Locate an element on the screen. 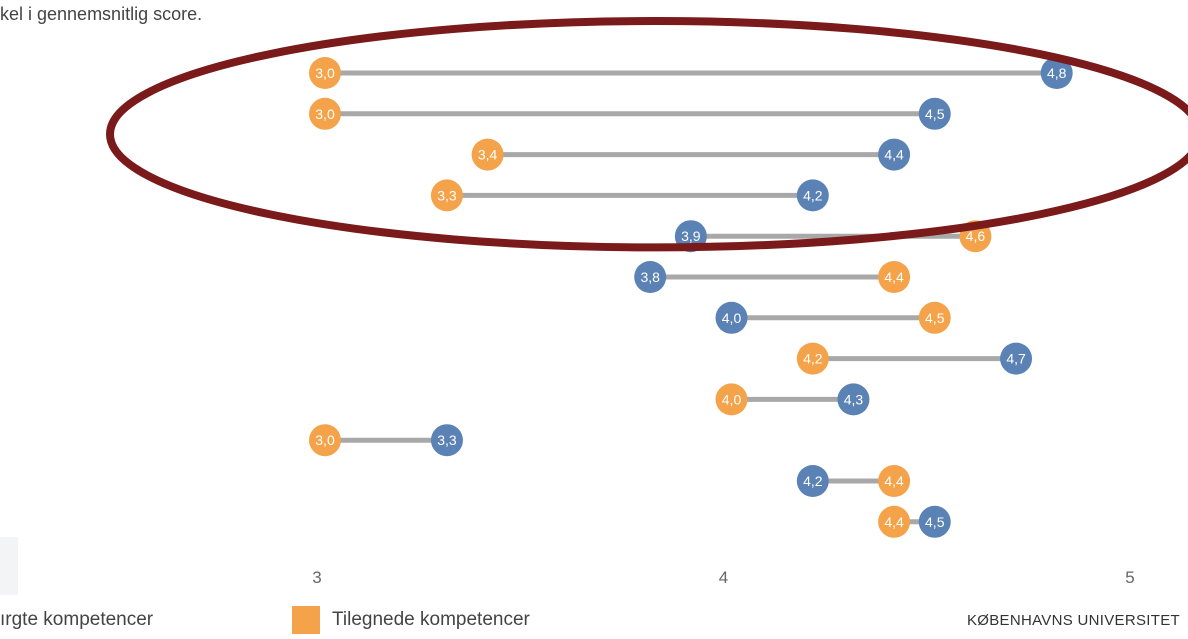 This screenshot has width=1188, height=639. legend-box-edge is located at coordinates (9, 566).